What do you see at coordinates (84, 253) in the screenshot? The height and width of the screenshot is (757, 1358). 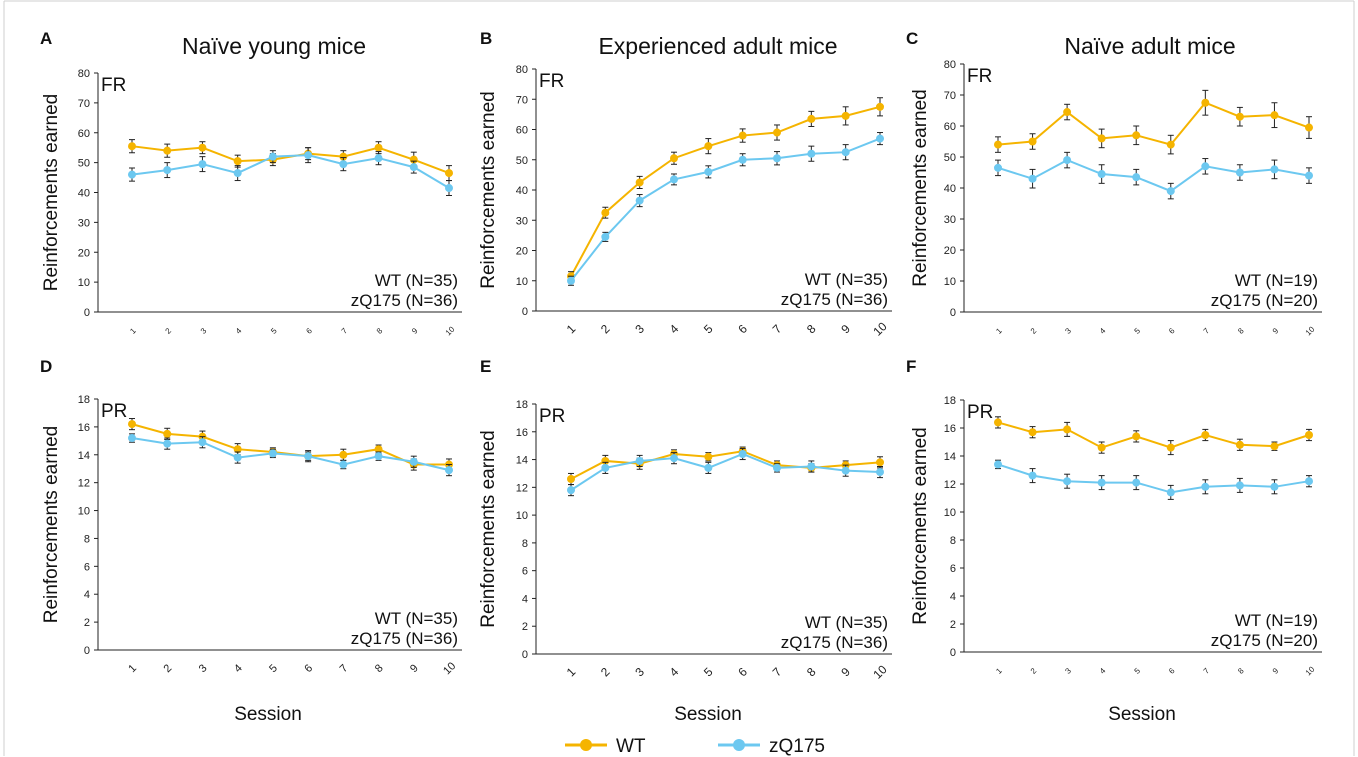 I see `y-tick-label: 20` at bounding box center [84, 253].